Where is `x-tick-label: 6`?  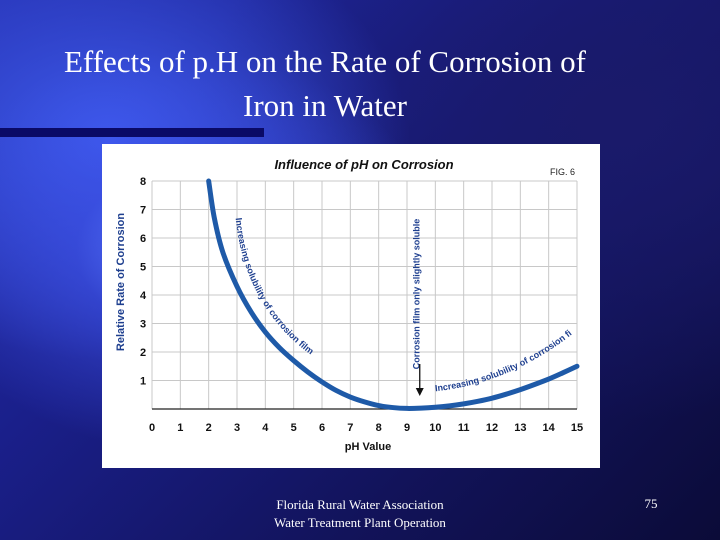 x-tick-label: 6 is located at coordinates (322, 428).